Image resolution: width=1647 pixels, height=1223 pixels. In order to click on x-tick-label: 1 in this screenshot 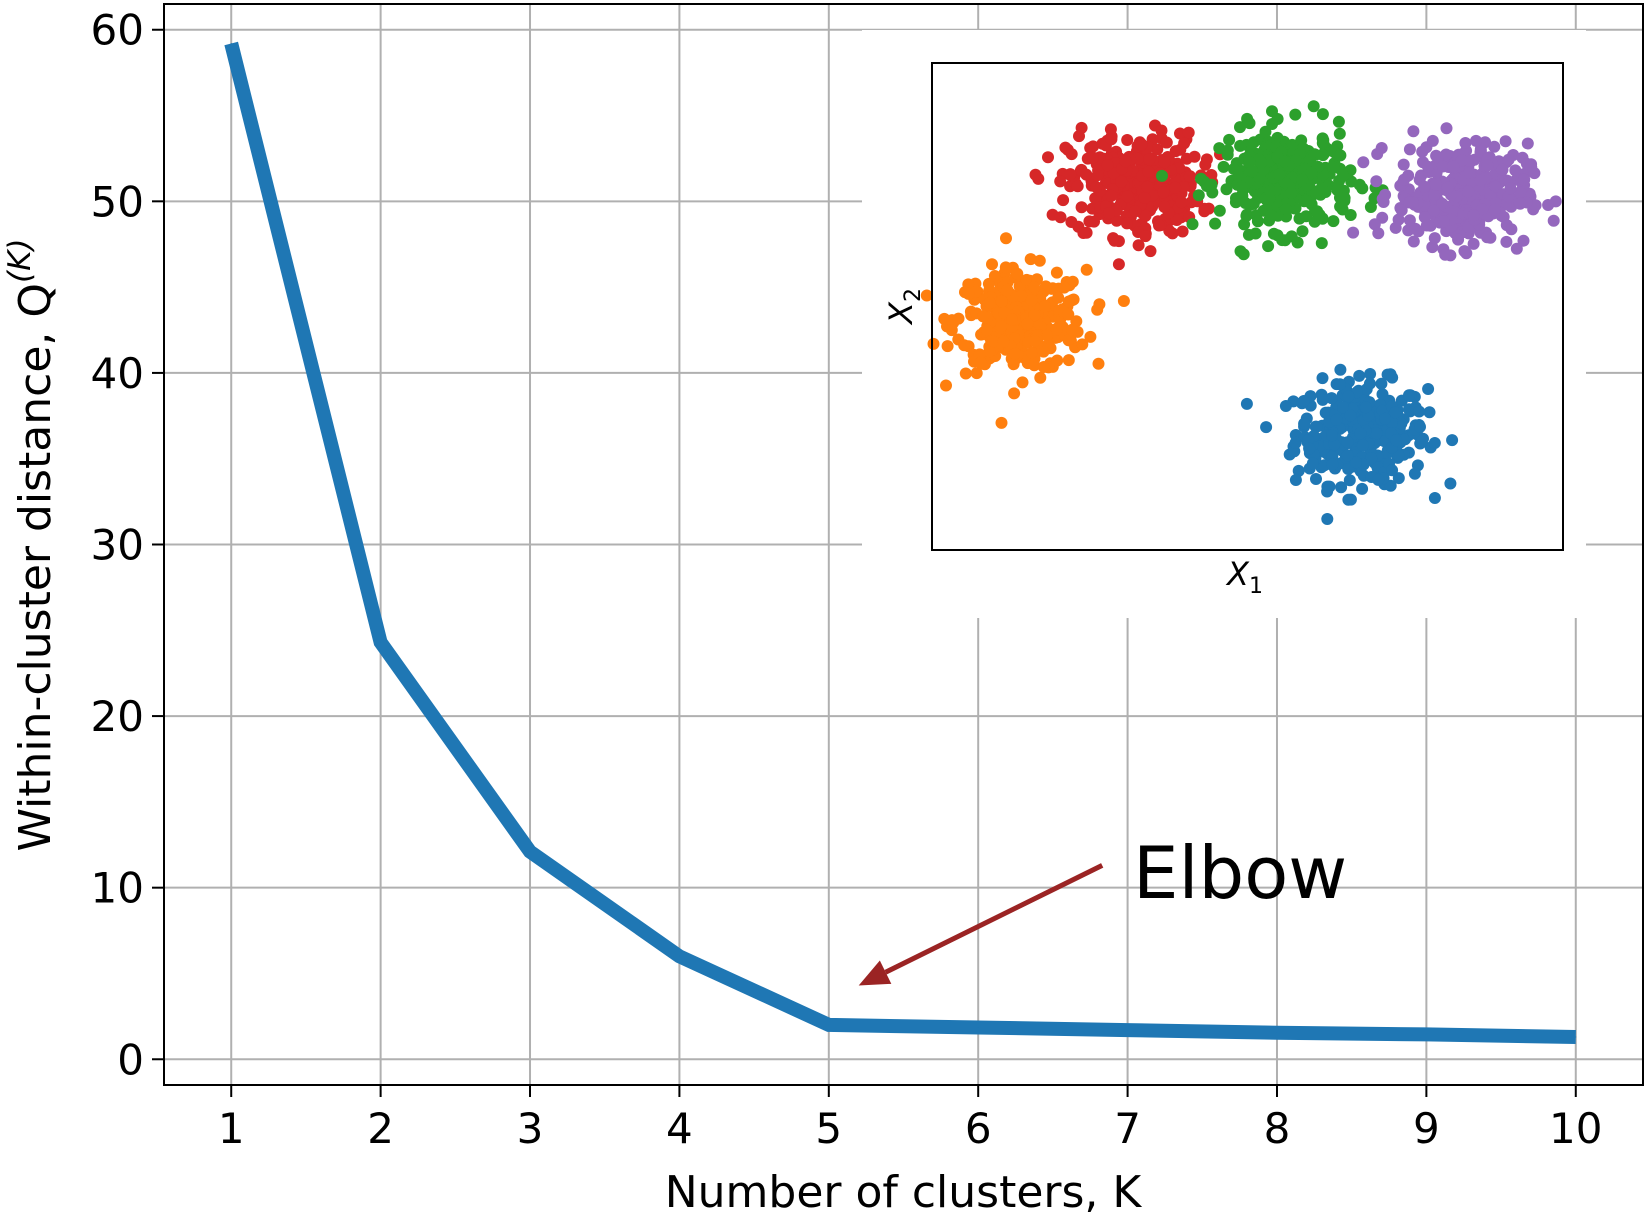, I will do `click(231, 1128)`.